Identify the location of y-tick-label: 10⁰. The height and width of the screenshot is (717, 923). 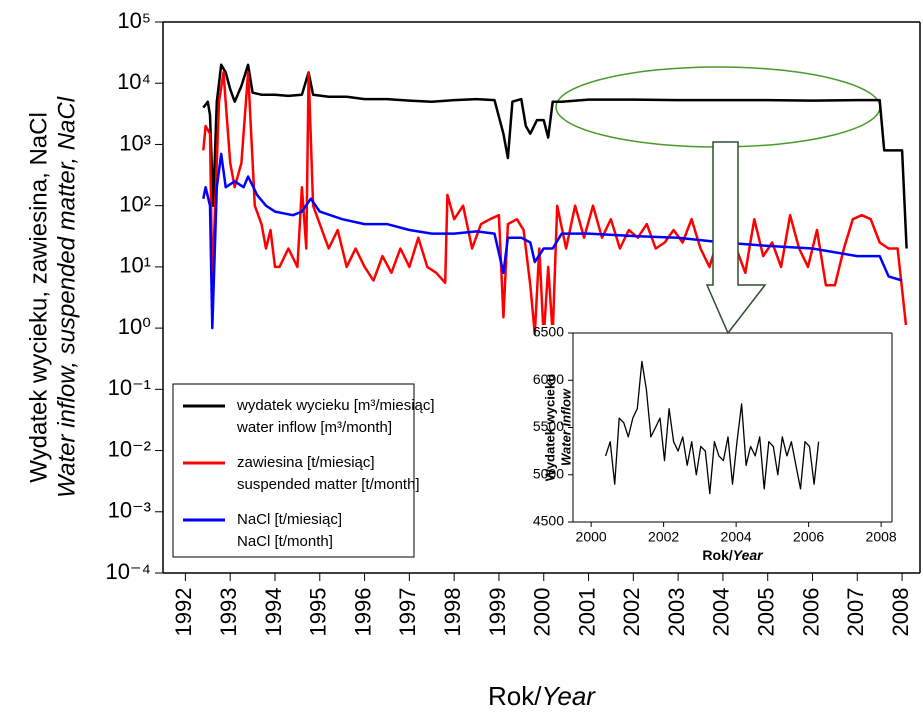
(134, 326).